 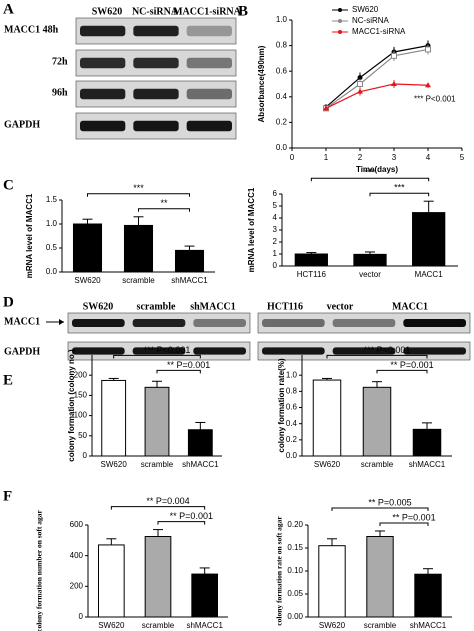 What do you see at coordinates (428, 157) in the screenshot?
I see `x-tick-label: 4` at bounding box center [428, 157].